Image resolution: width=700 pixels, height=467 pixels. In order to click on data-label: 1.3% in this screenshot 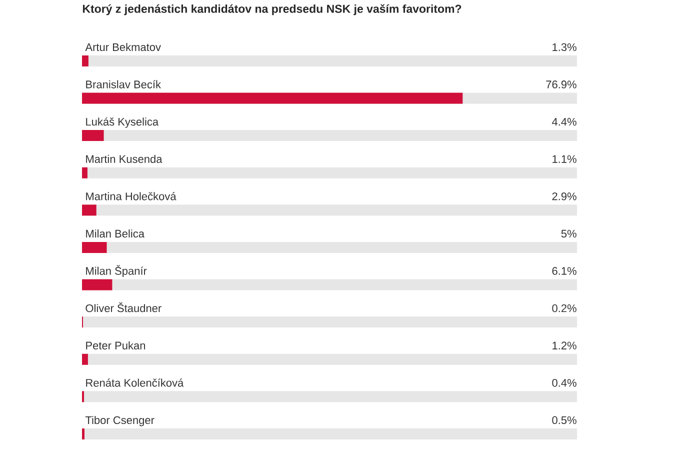, I will do `click(564, 47)`.